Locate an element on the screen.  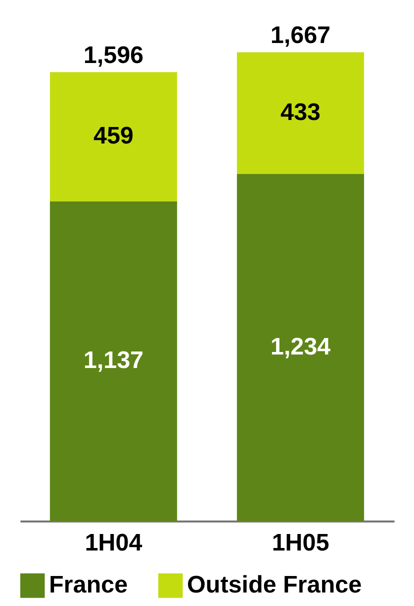
data-label: 433 is located at coordinates (300, 112).